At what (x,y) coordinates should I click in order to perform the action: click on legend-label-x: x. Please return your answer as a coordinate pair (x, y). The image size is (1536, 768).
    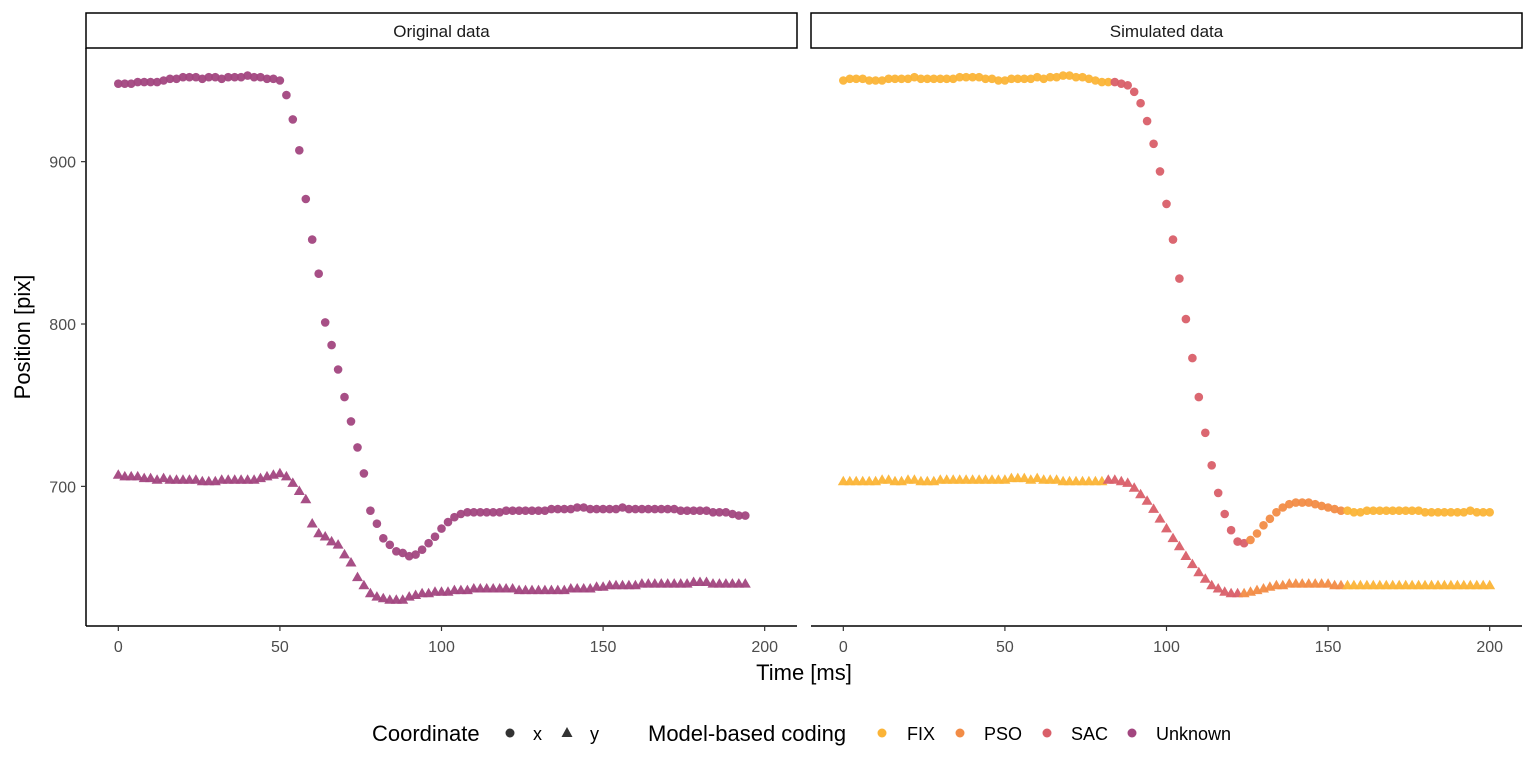
    Looking at the image, I should click on (537, 734).